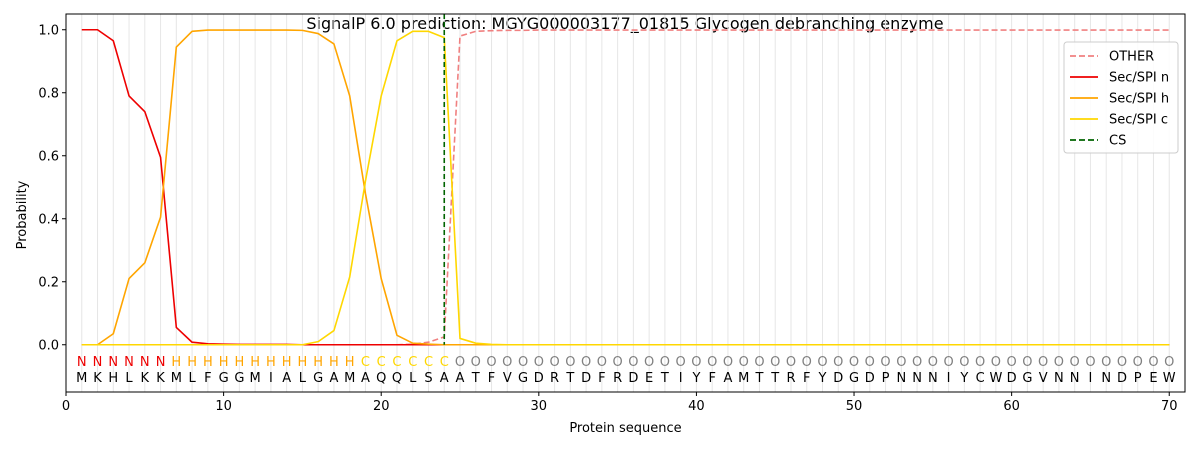  Describe the element at coordinates (625, 428) in the screenshot. I see `x-axis-label: Protein sequence` at that location.